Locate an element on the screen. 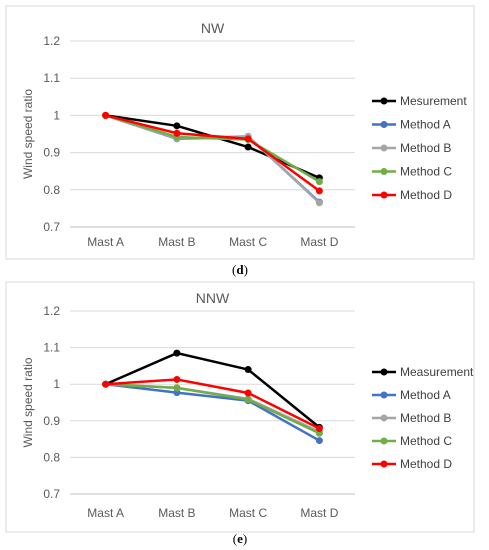 The width and height of the screenshot is (489, 550). legend-label: Mesurement is located at coordinates (433, 101).